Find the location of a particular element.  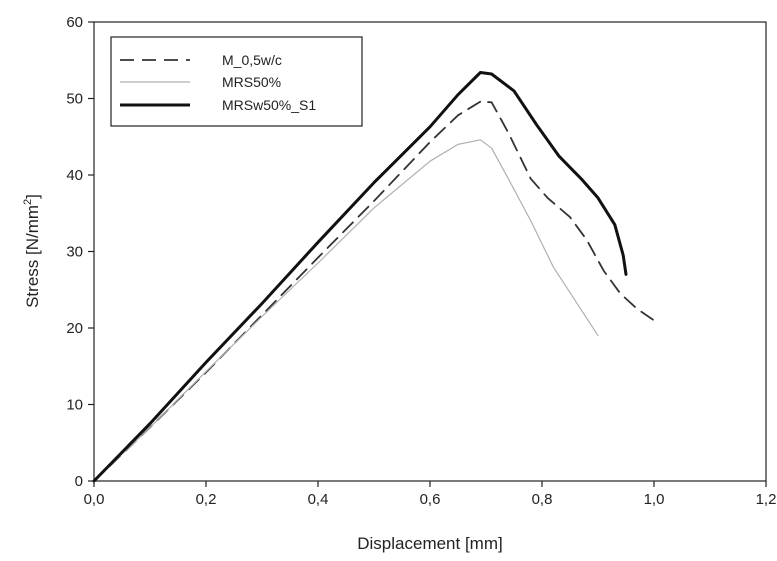

x-tick-label: 0,6 is located at coordinates (430, 499).